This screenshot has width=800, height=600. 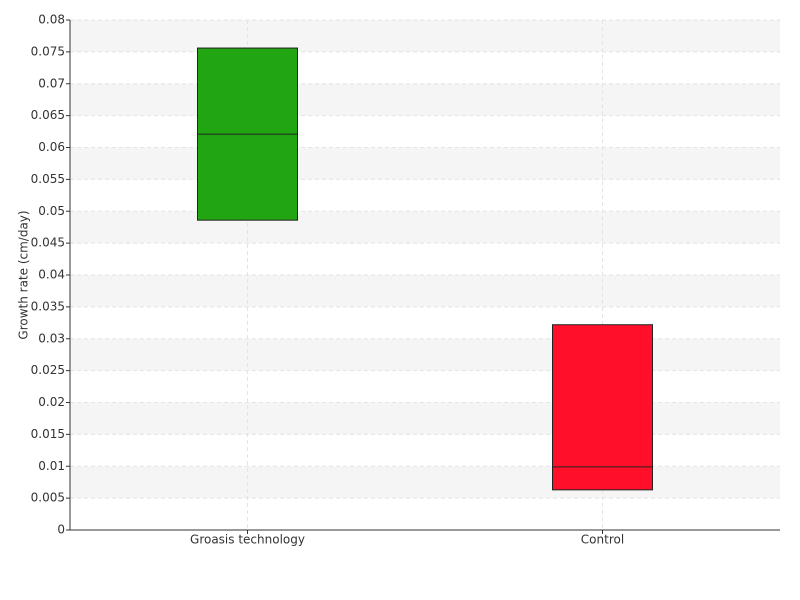 What do you see at coordinates (51, 338) in the screenshot?
I see `y-tick-label: 0.03` at bounding box center [51, 338].